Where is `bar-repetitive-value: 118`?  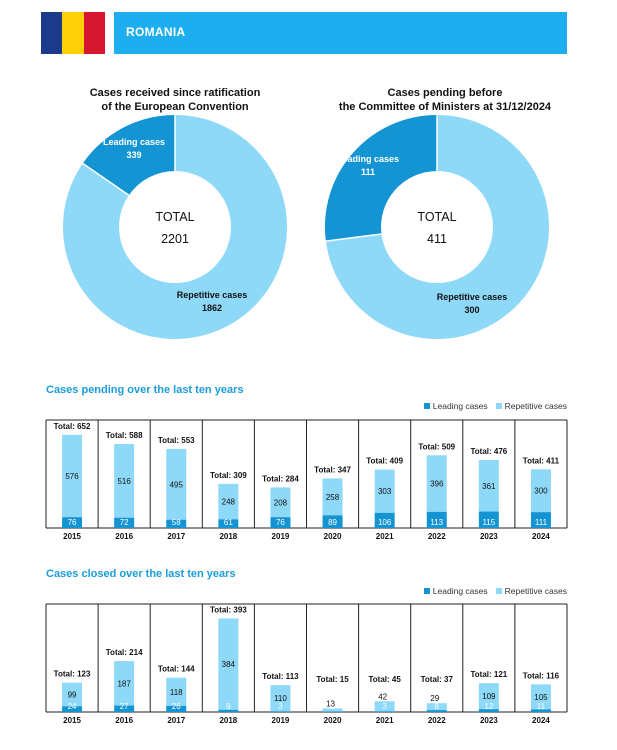
bar-repetitive-value: 118 is located at coordinates (176, 692).